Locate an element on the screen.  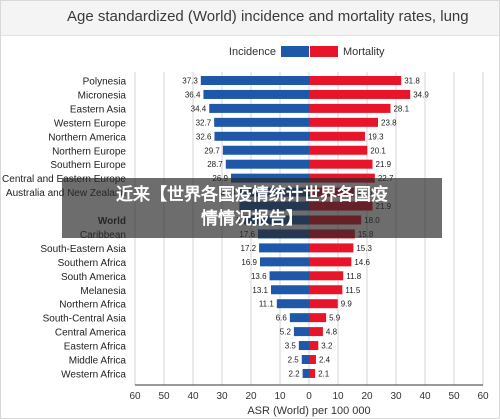
mortality-data-label: 5.9 is located at coordinates (335, 318).